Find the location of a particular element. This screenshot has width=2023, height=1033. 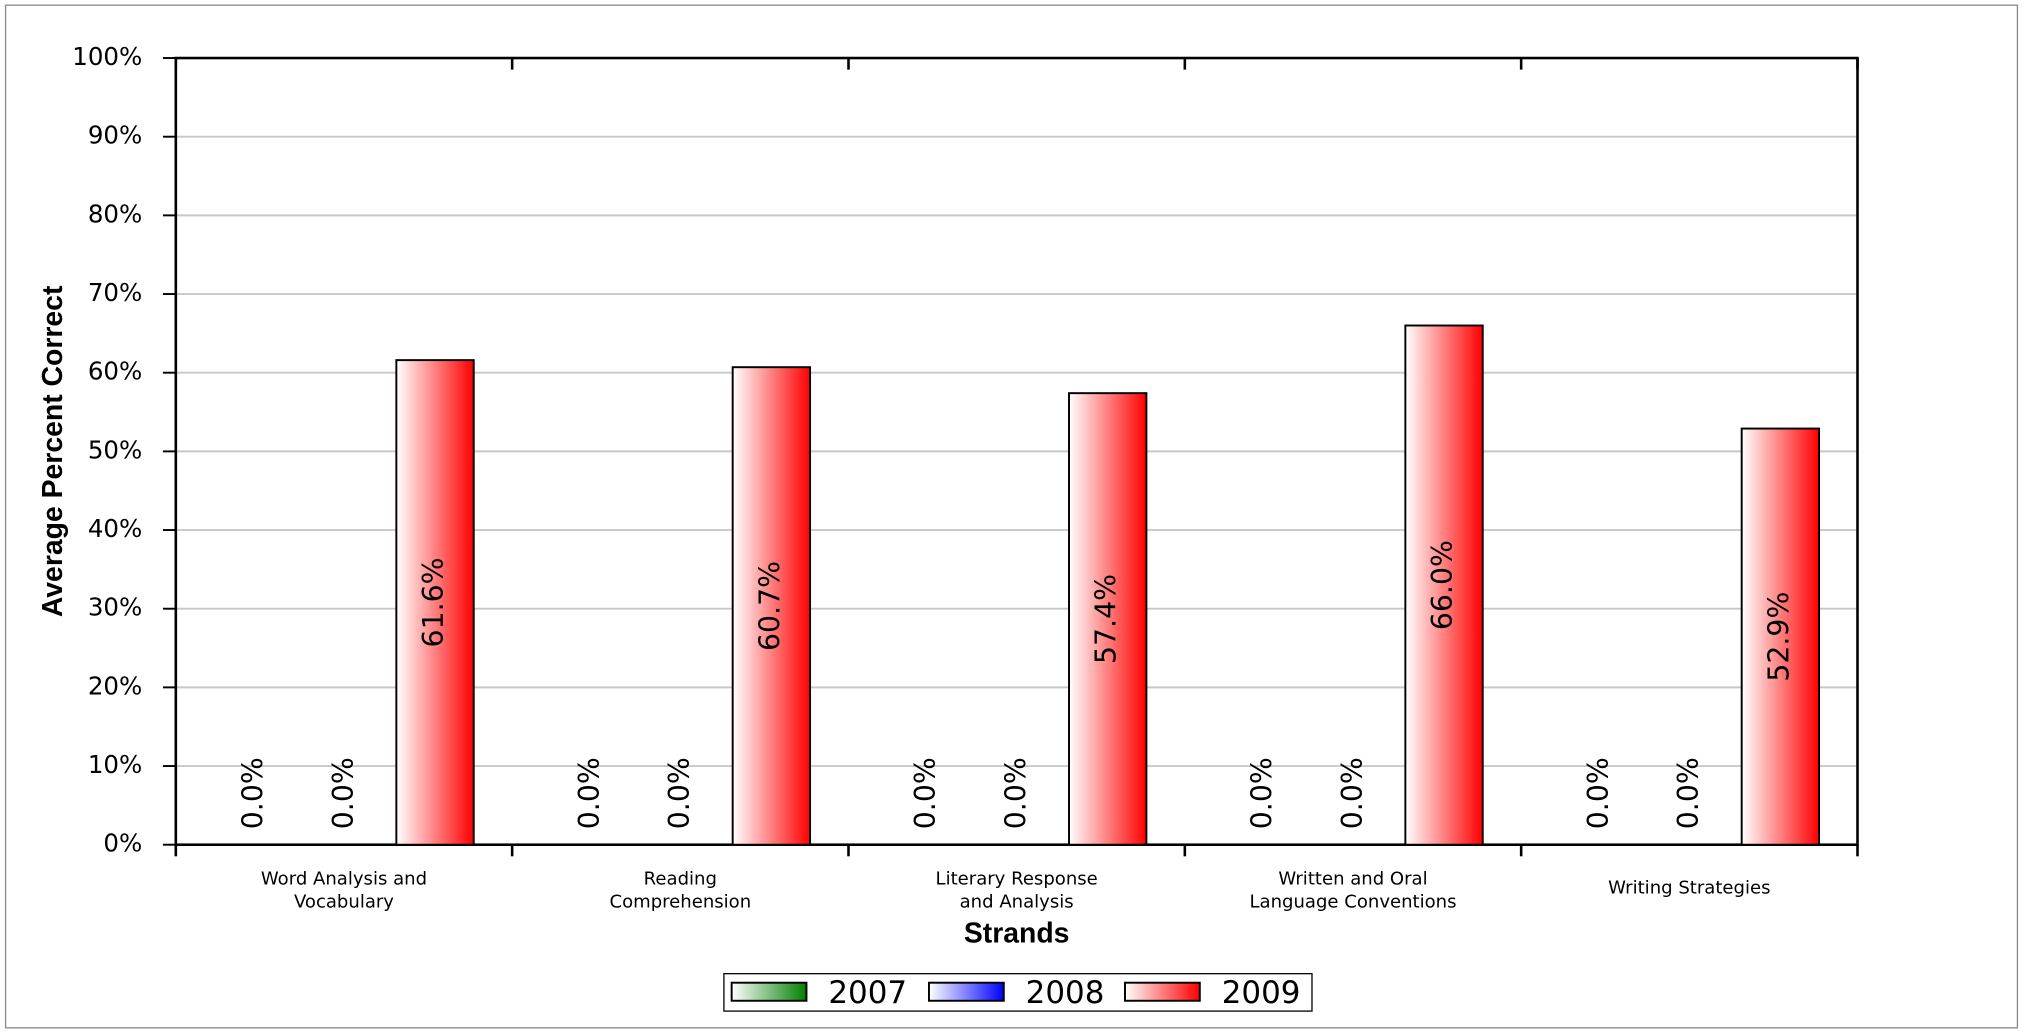

y-axis-title: Average Percent Correct is located at coordinates (53, 451).